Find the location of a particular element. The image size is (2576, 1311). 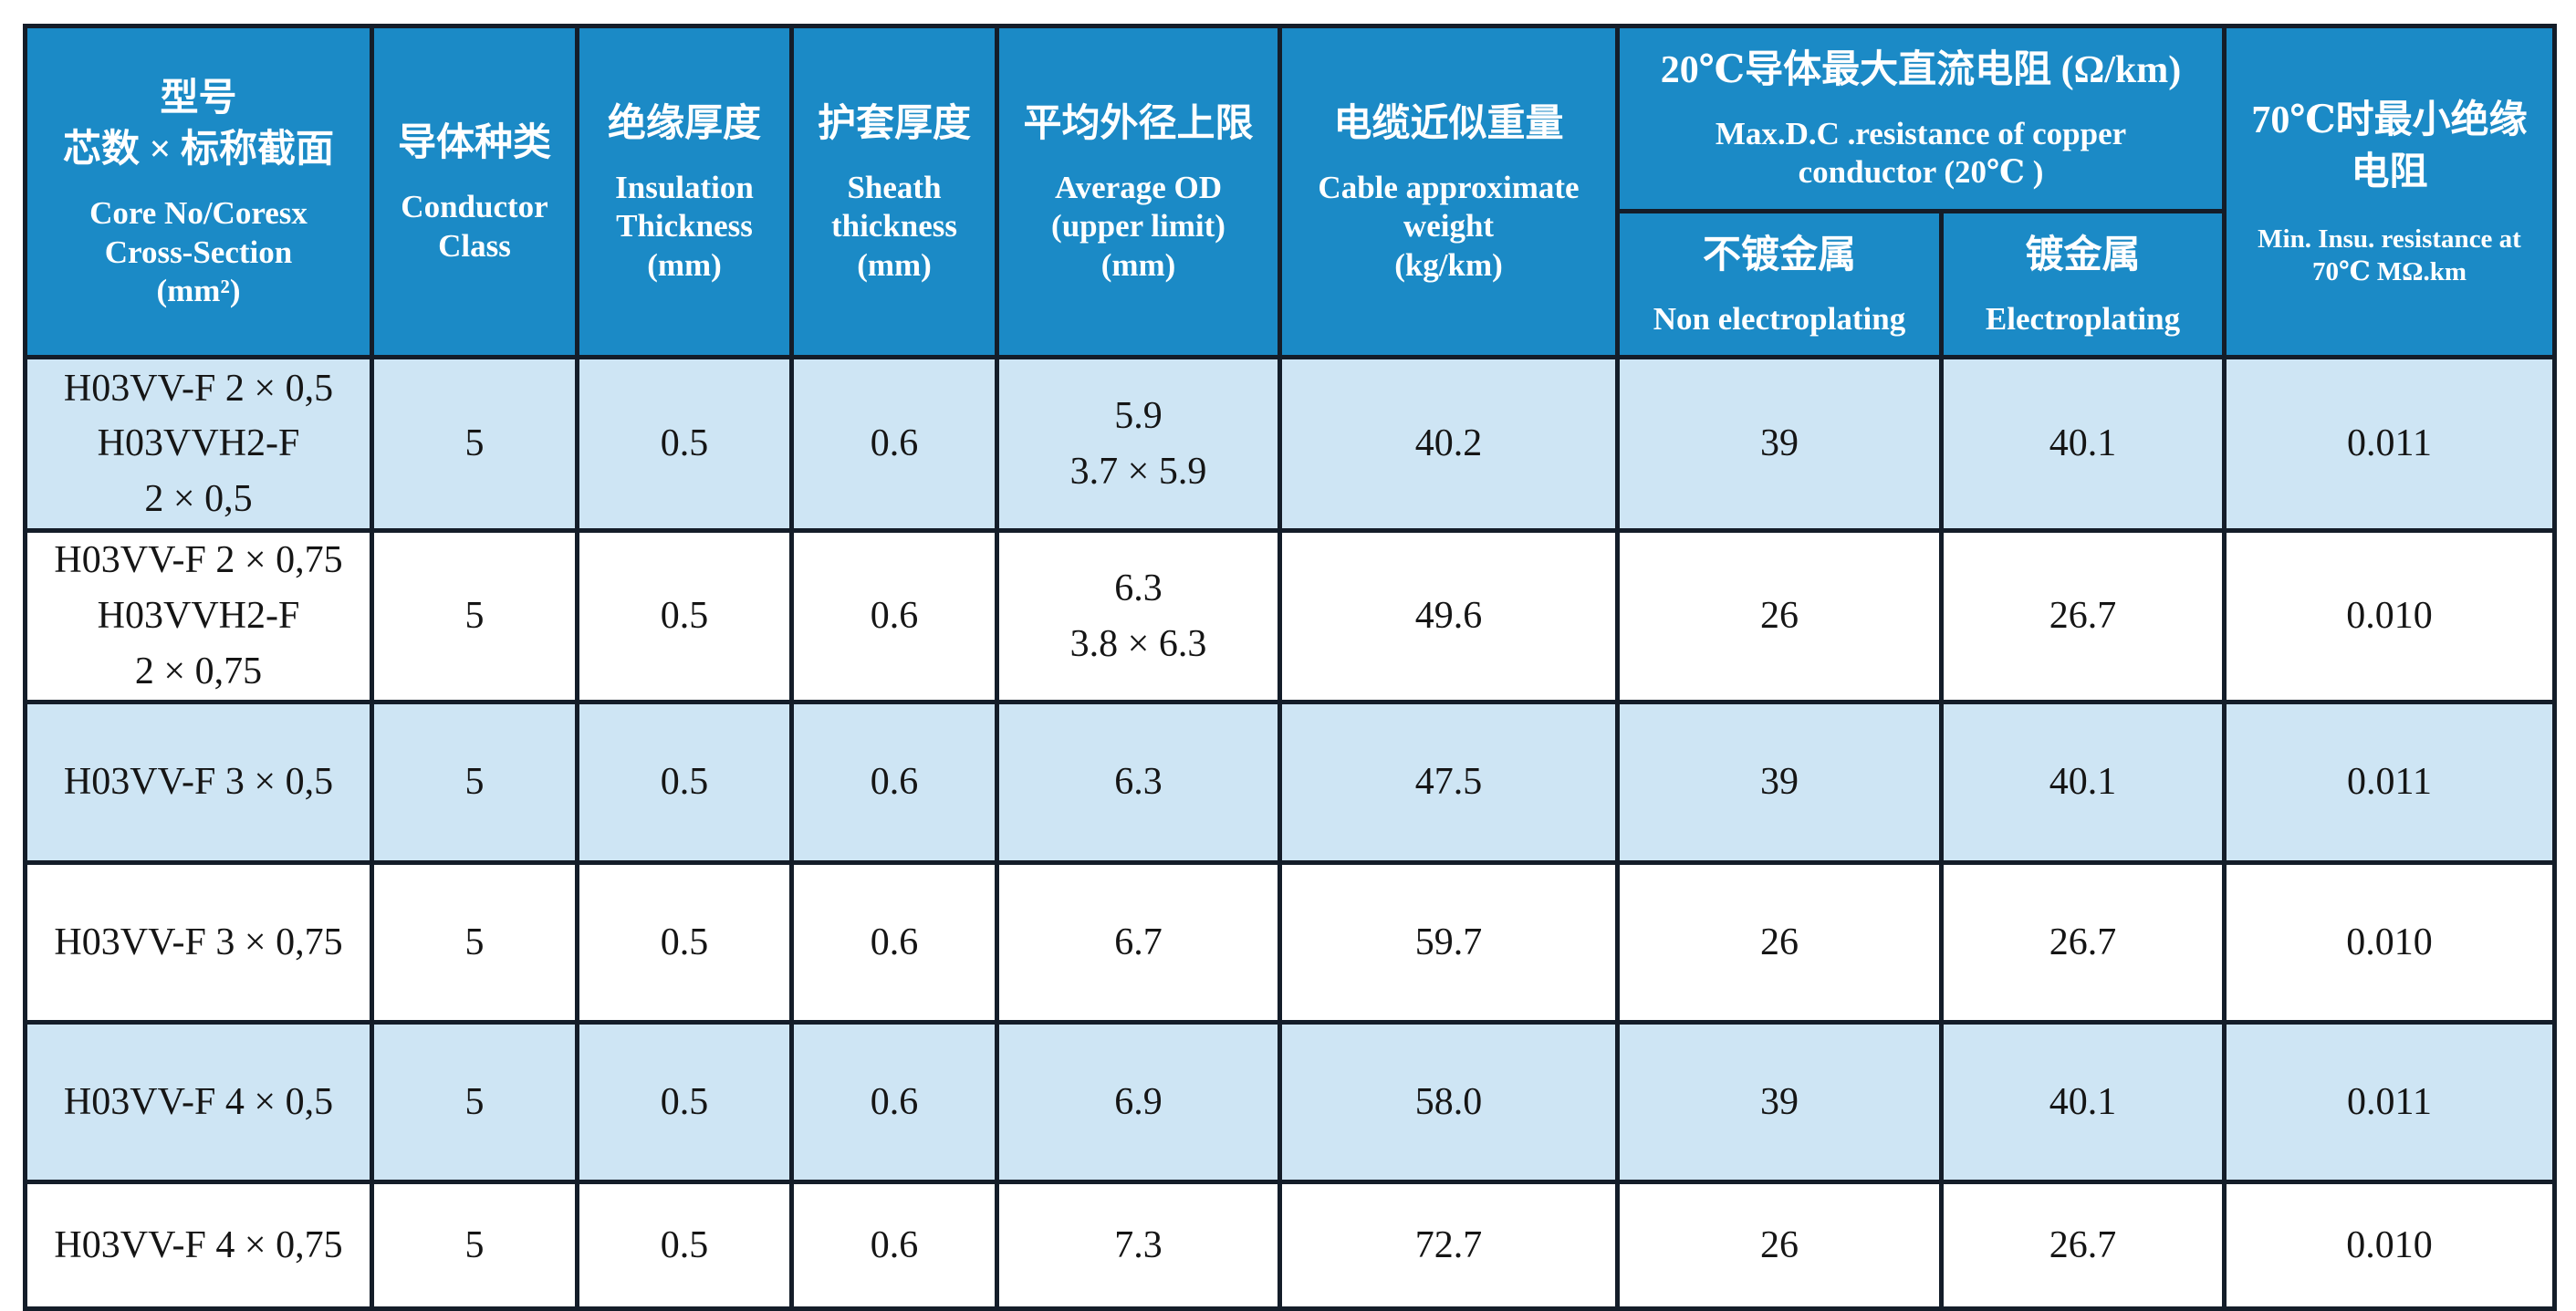

header-non-electroplating-en: Non electroplating is located at coordinates (1779, 318).